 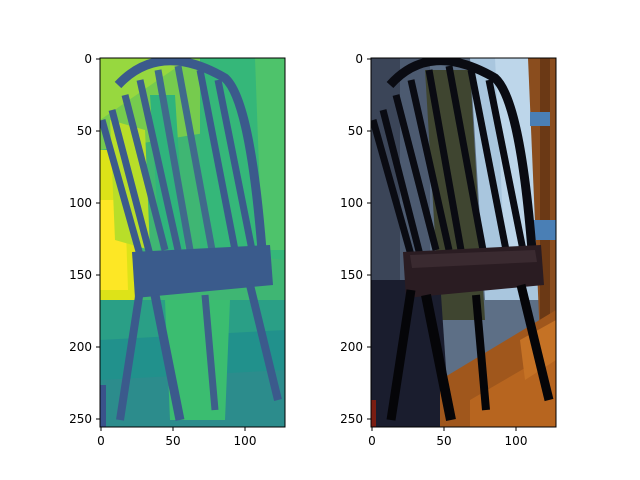 What do you see at coordinates (351, 203) in the screenshot?
I see `rgb-y-tick: 100` at bounding box center [351, 203].